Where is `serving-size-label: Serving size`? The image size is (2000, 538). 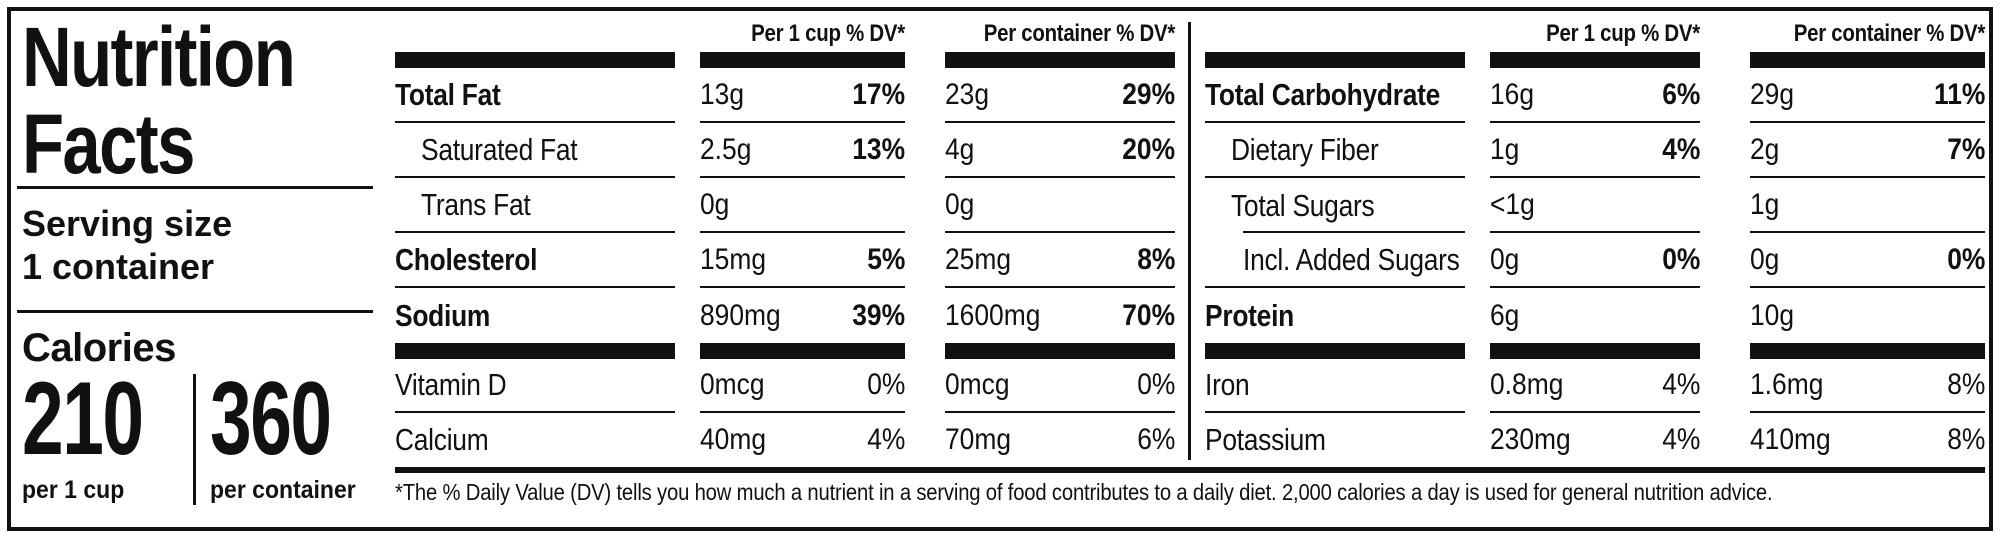
serving-size-label: Serving size is located at coordinates (127, 223).